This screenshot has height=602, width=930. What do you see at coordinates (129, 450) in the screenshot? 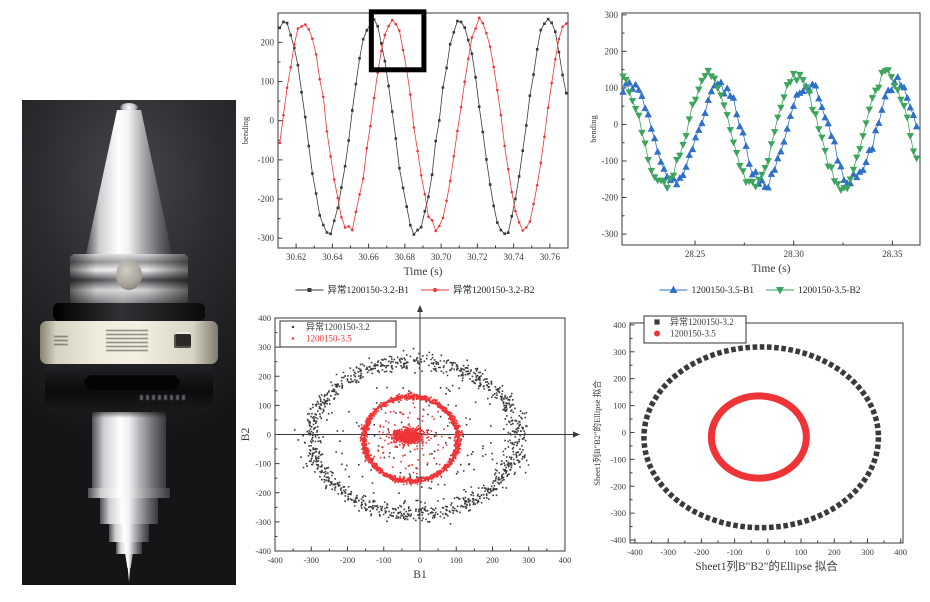
I see `chuck-body` at bounding box center [129, 450].